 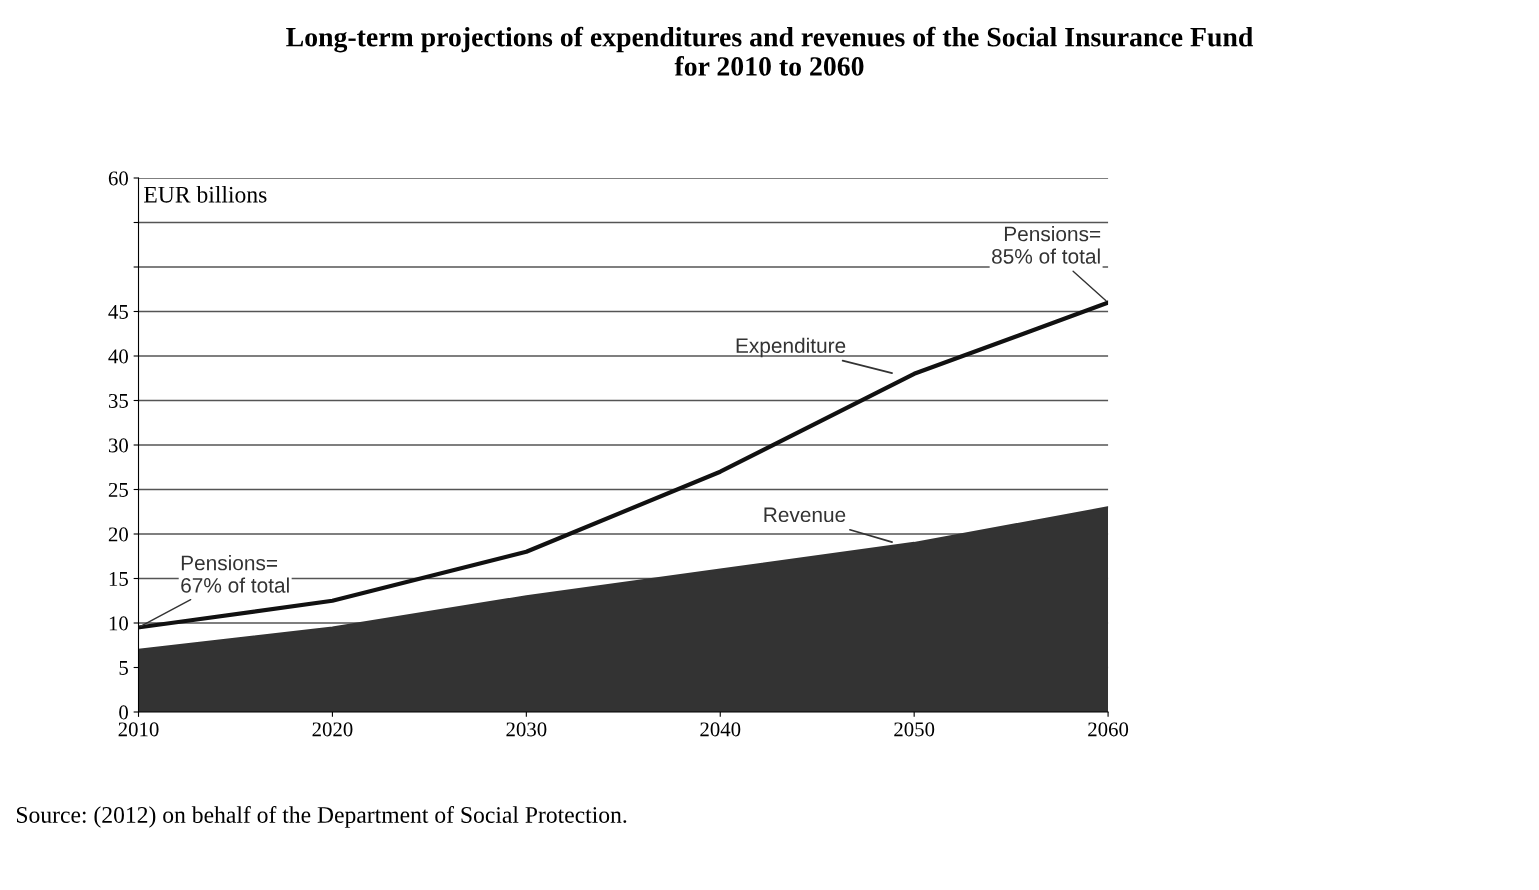 What do you see at coordinates (118, 489) in the screenshot?
I see `y-tick-label: 25` at bounding box center [118, 489].